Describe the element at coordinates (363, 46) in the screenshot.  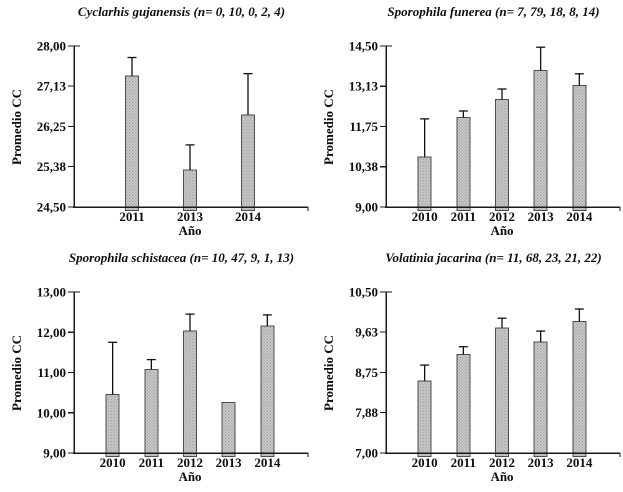
I see `y-tick-label: 14,50` at that location.